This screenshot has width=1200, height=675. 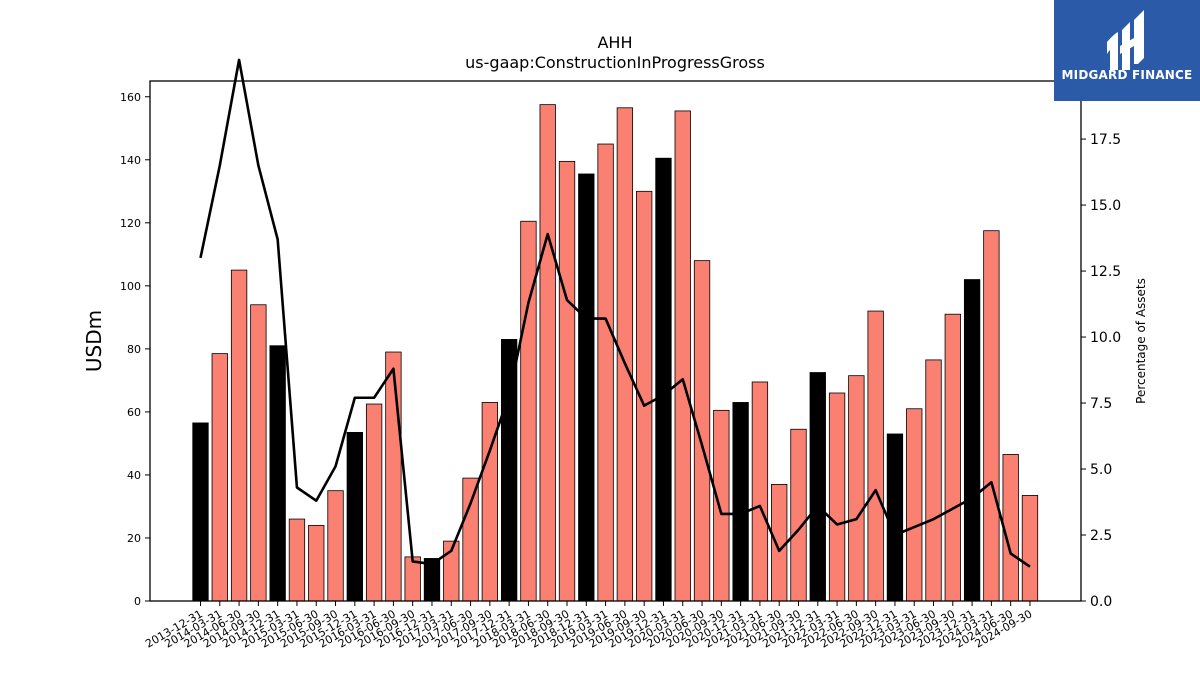 What do you see at coordinates (137, 601) in the screenshot?
I see `y-tick-label: 0` at bounding box center [137, 601].